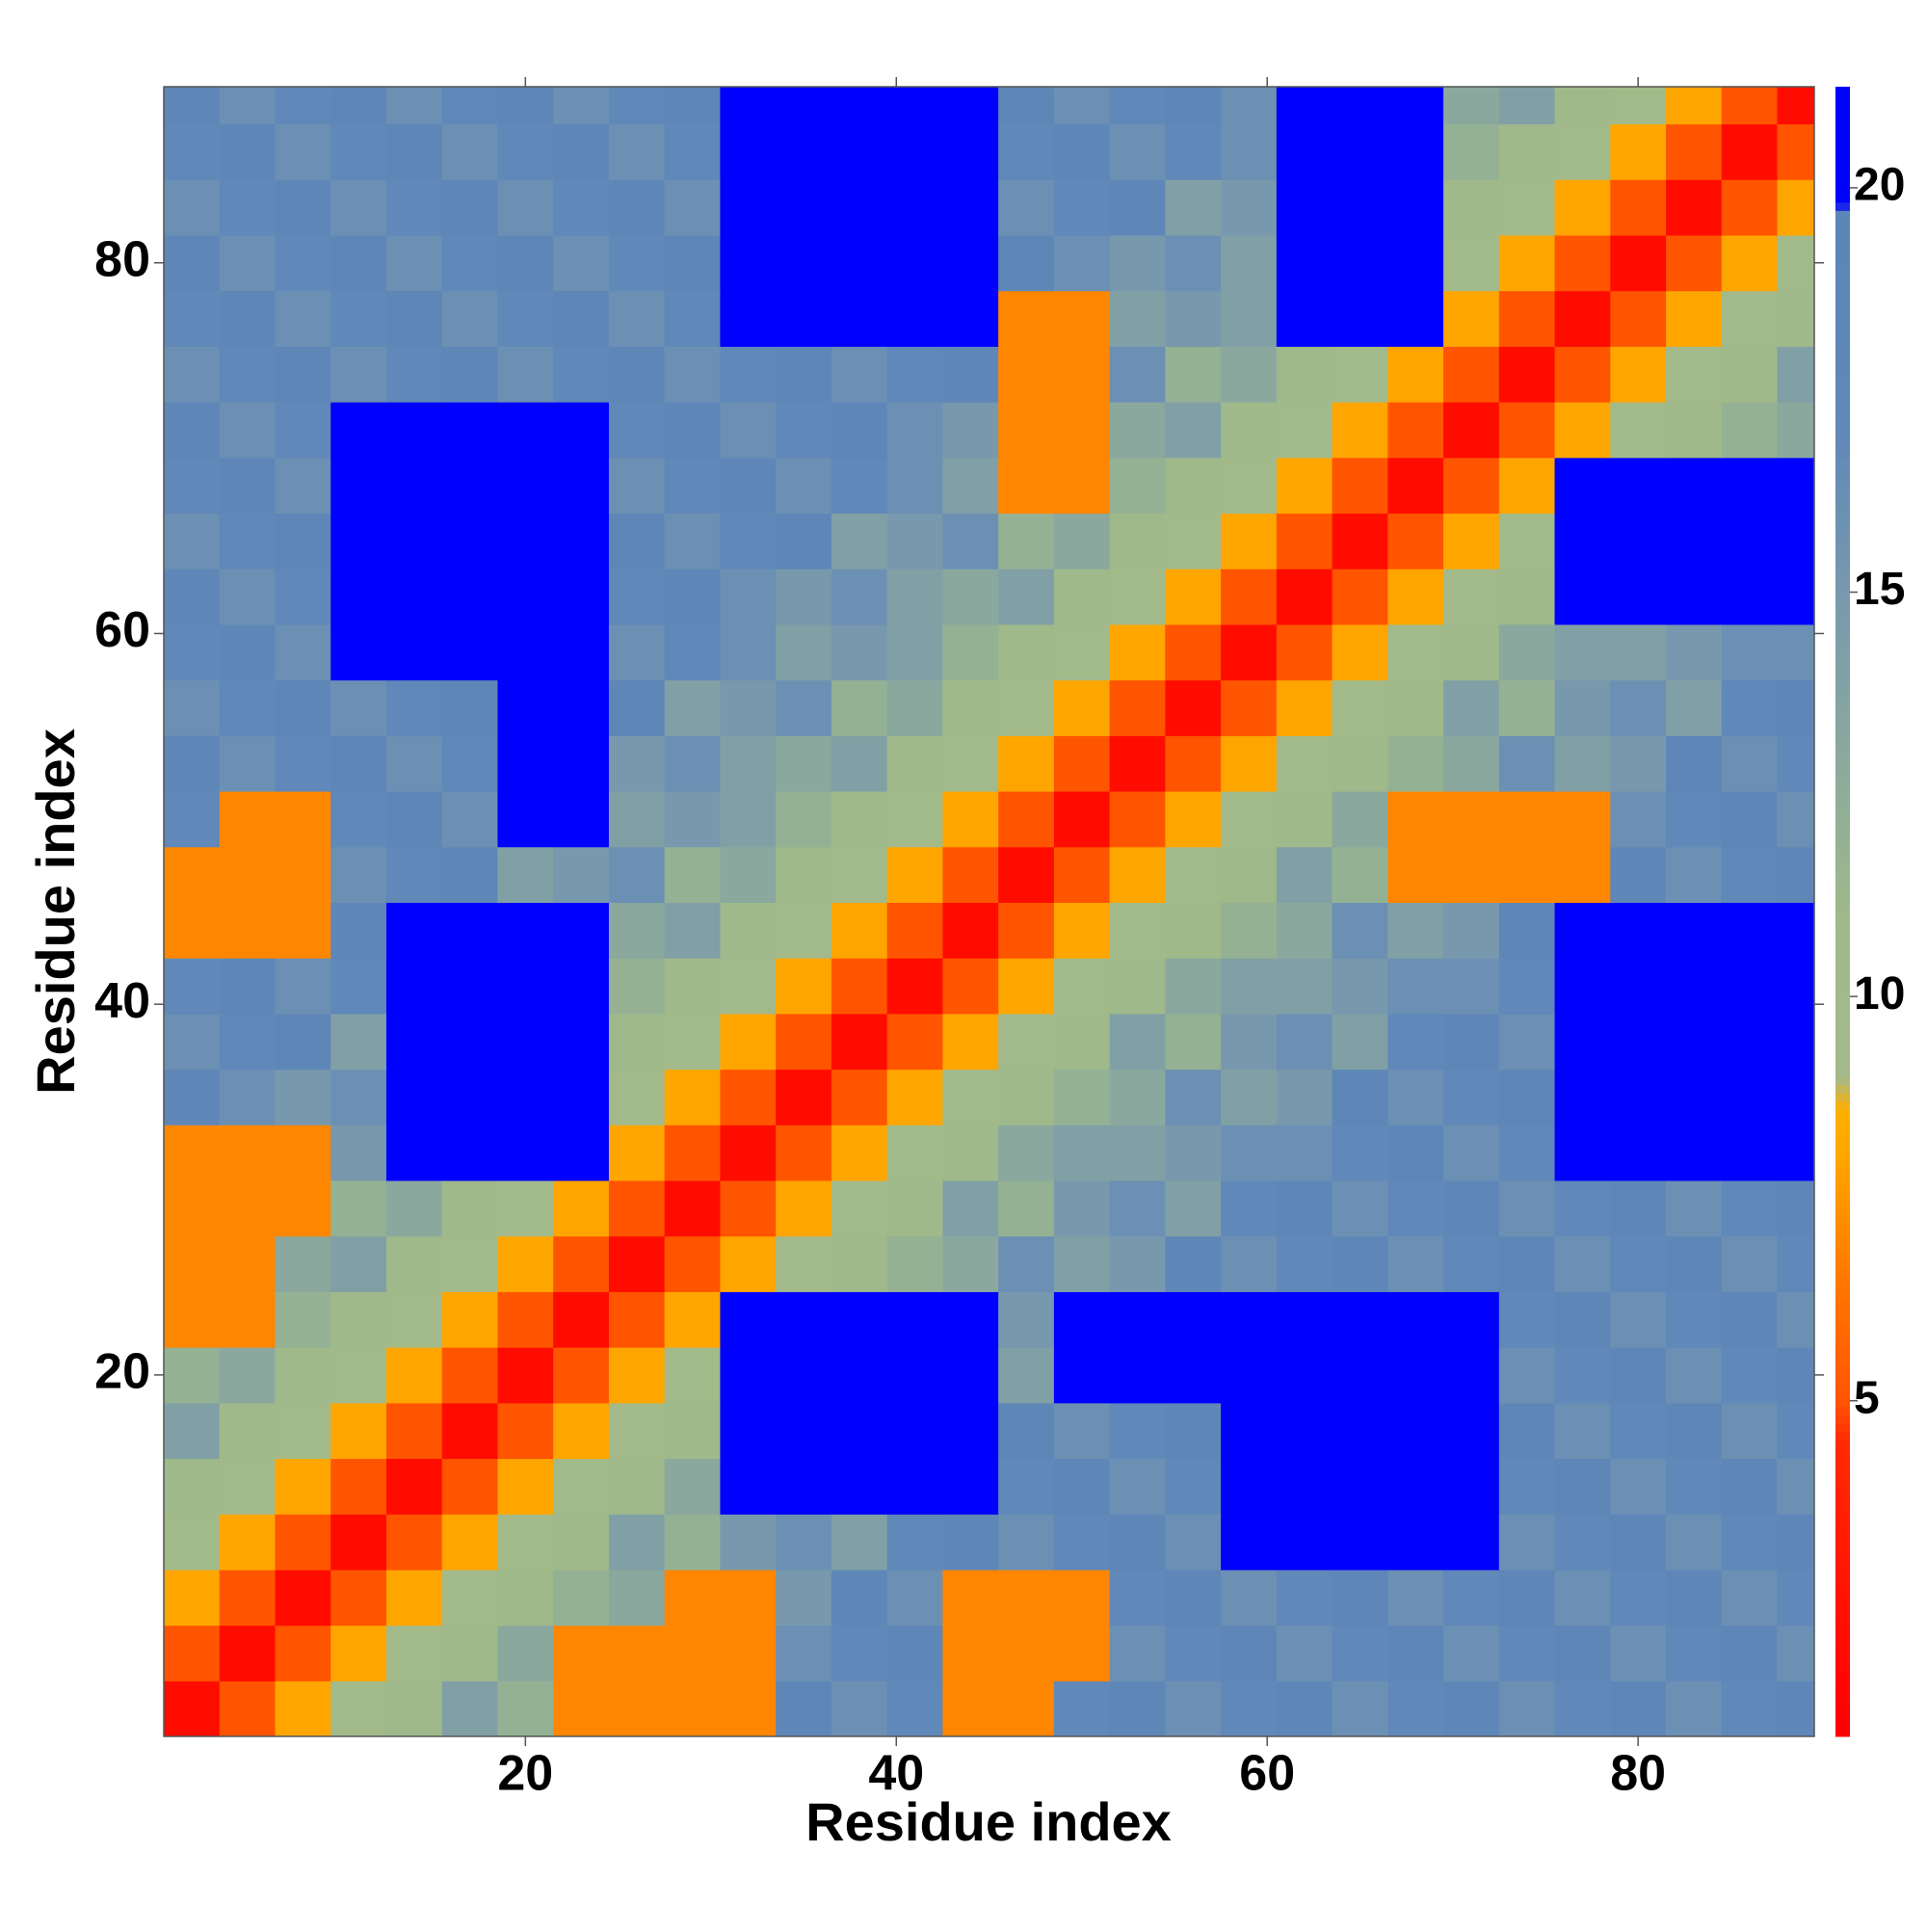 The width and height of the screenshot is (1927, 1932). Describe the element at coordinates (525, 1774) in the screenshot. I see `x-tick-label: 20` at that location.